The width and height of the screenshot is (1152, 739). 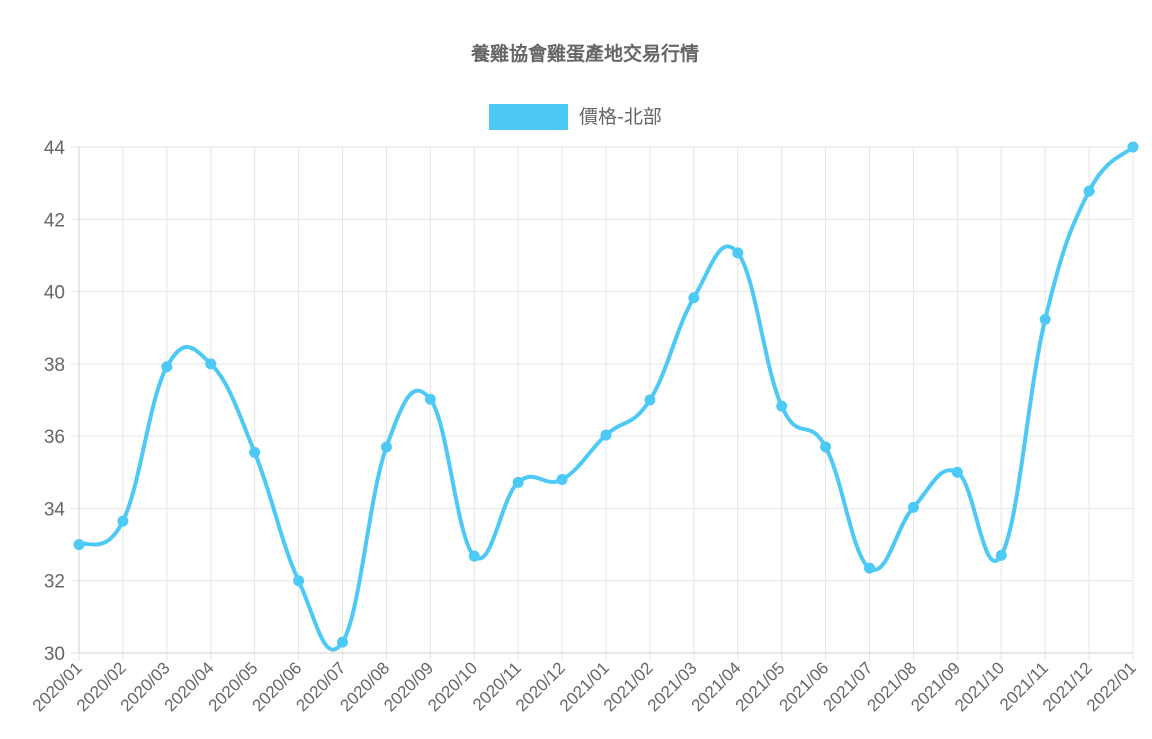 What do you see at coordinates (54, 220) in the screenshot?
I see `y-tick-label: 42` at bounding box center [54, 220].